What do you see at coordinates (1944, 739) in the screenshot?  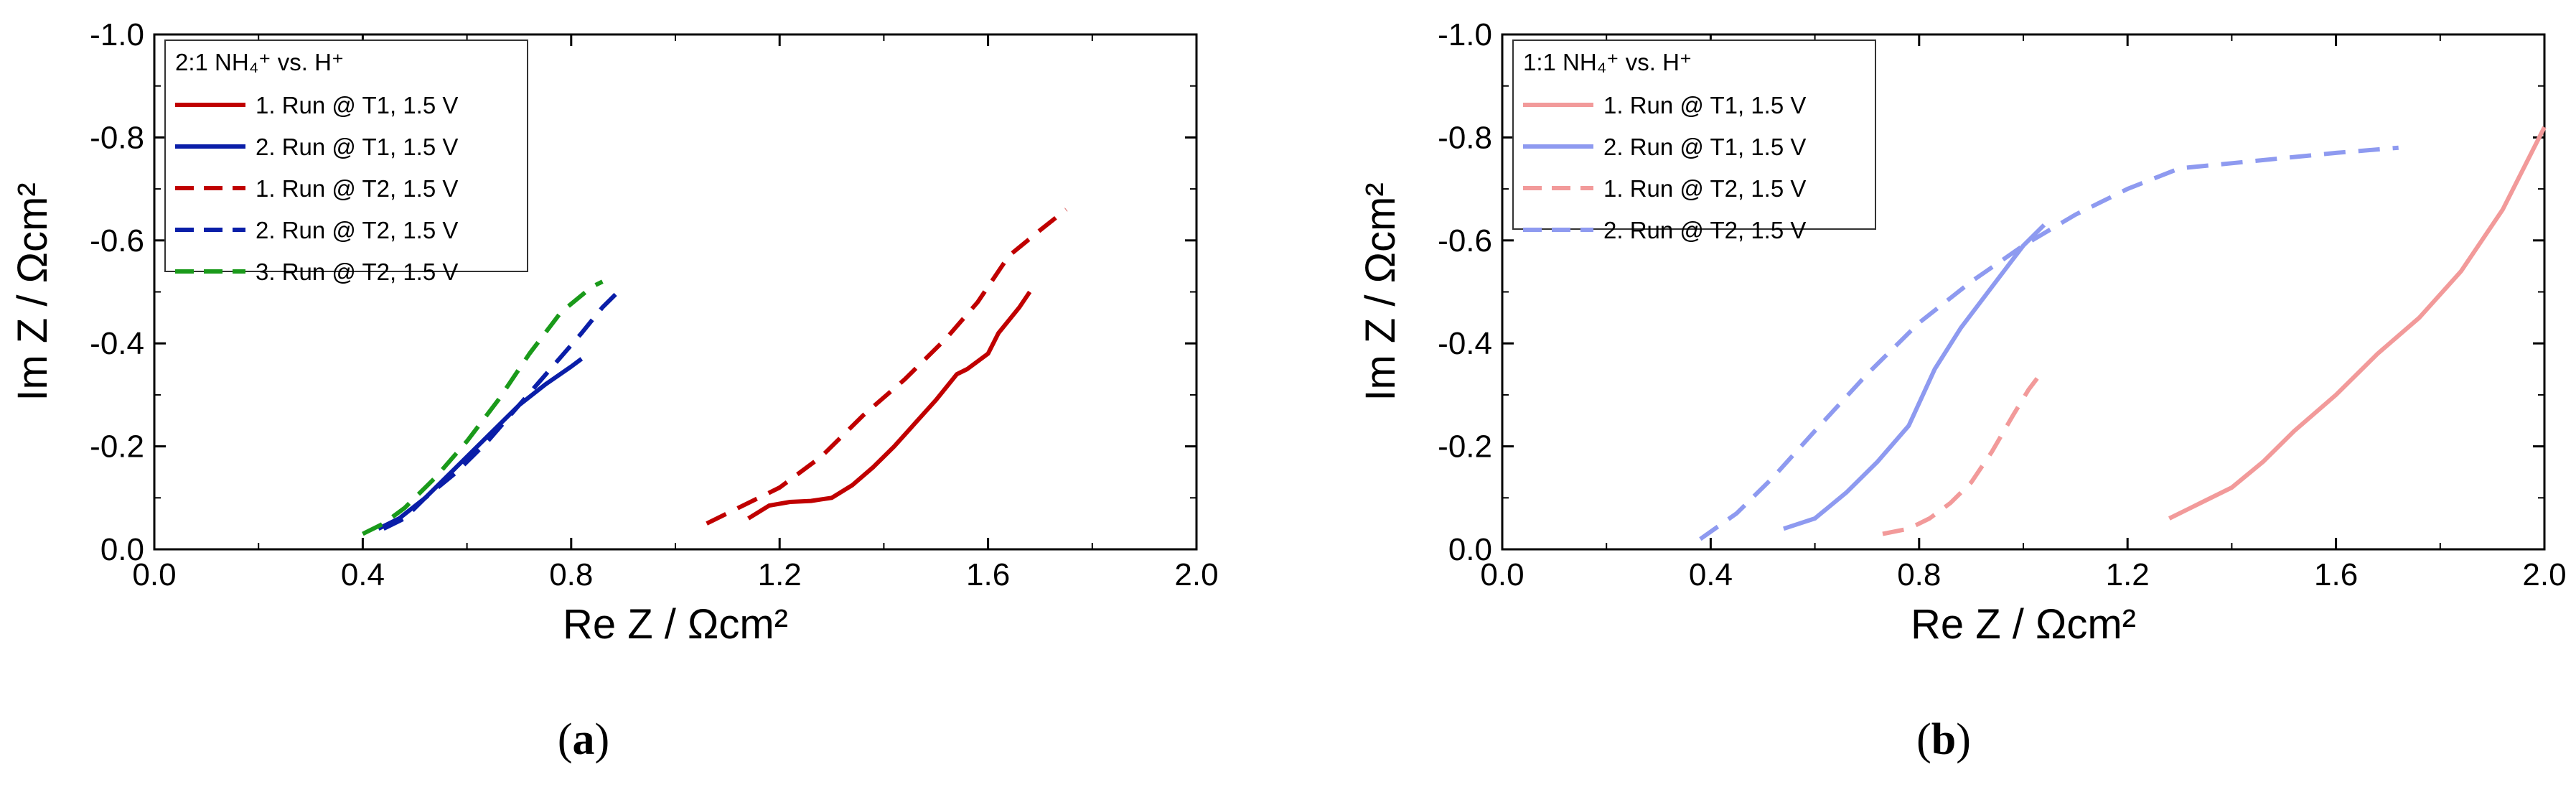 I see `panel-caption: (b)` at bounding box center [1944, 739].